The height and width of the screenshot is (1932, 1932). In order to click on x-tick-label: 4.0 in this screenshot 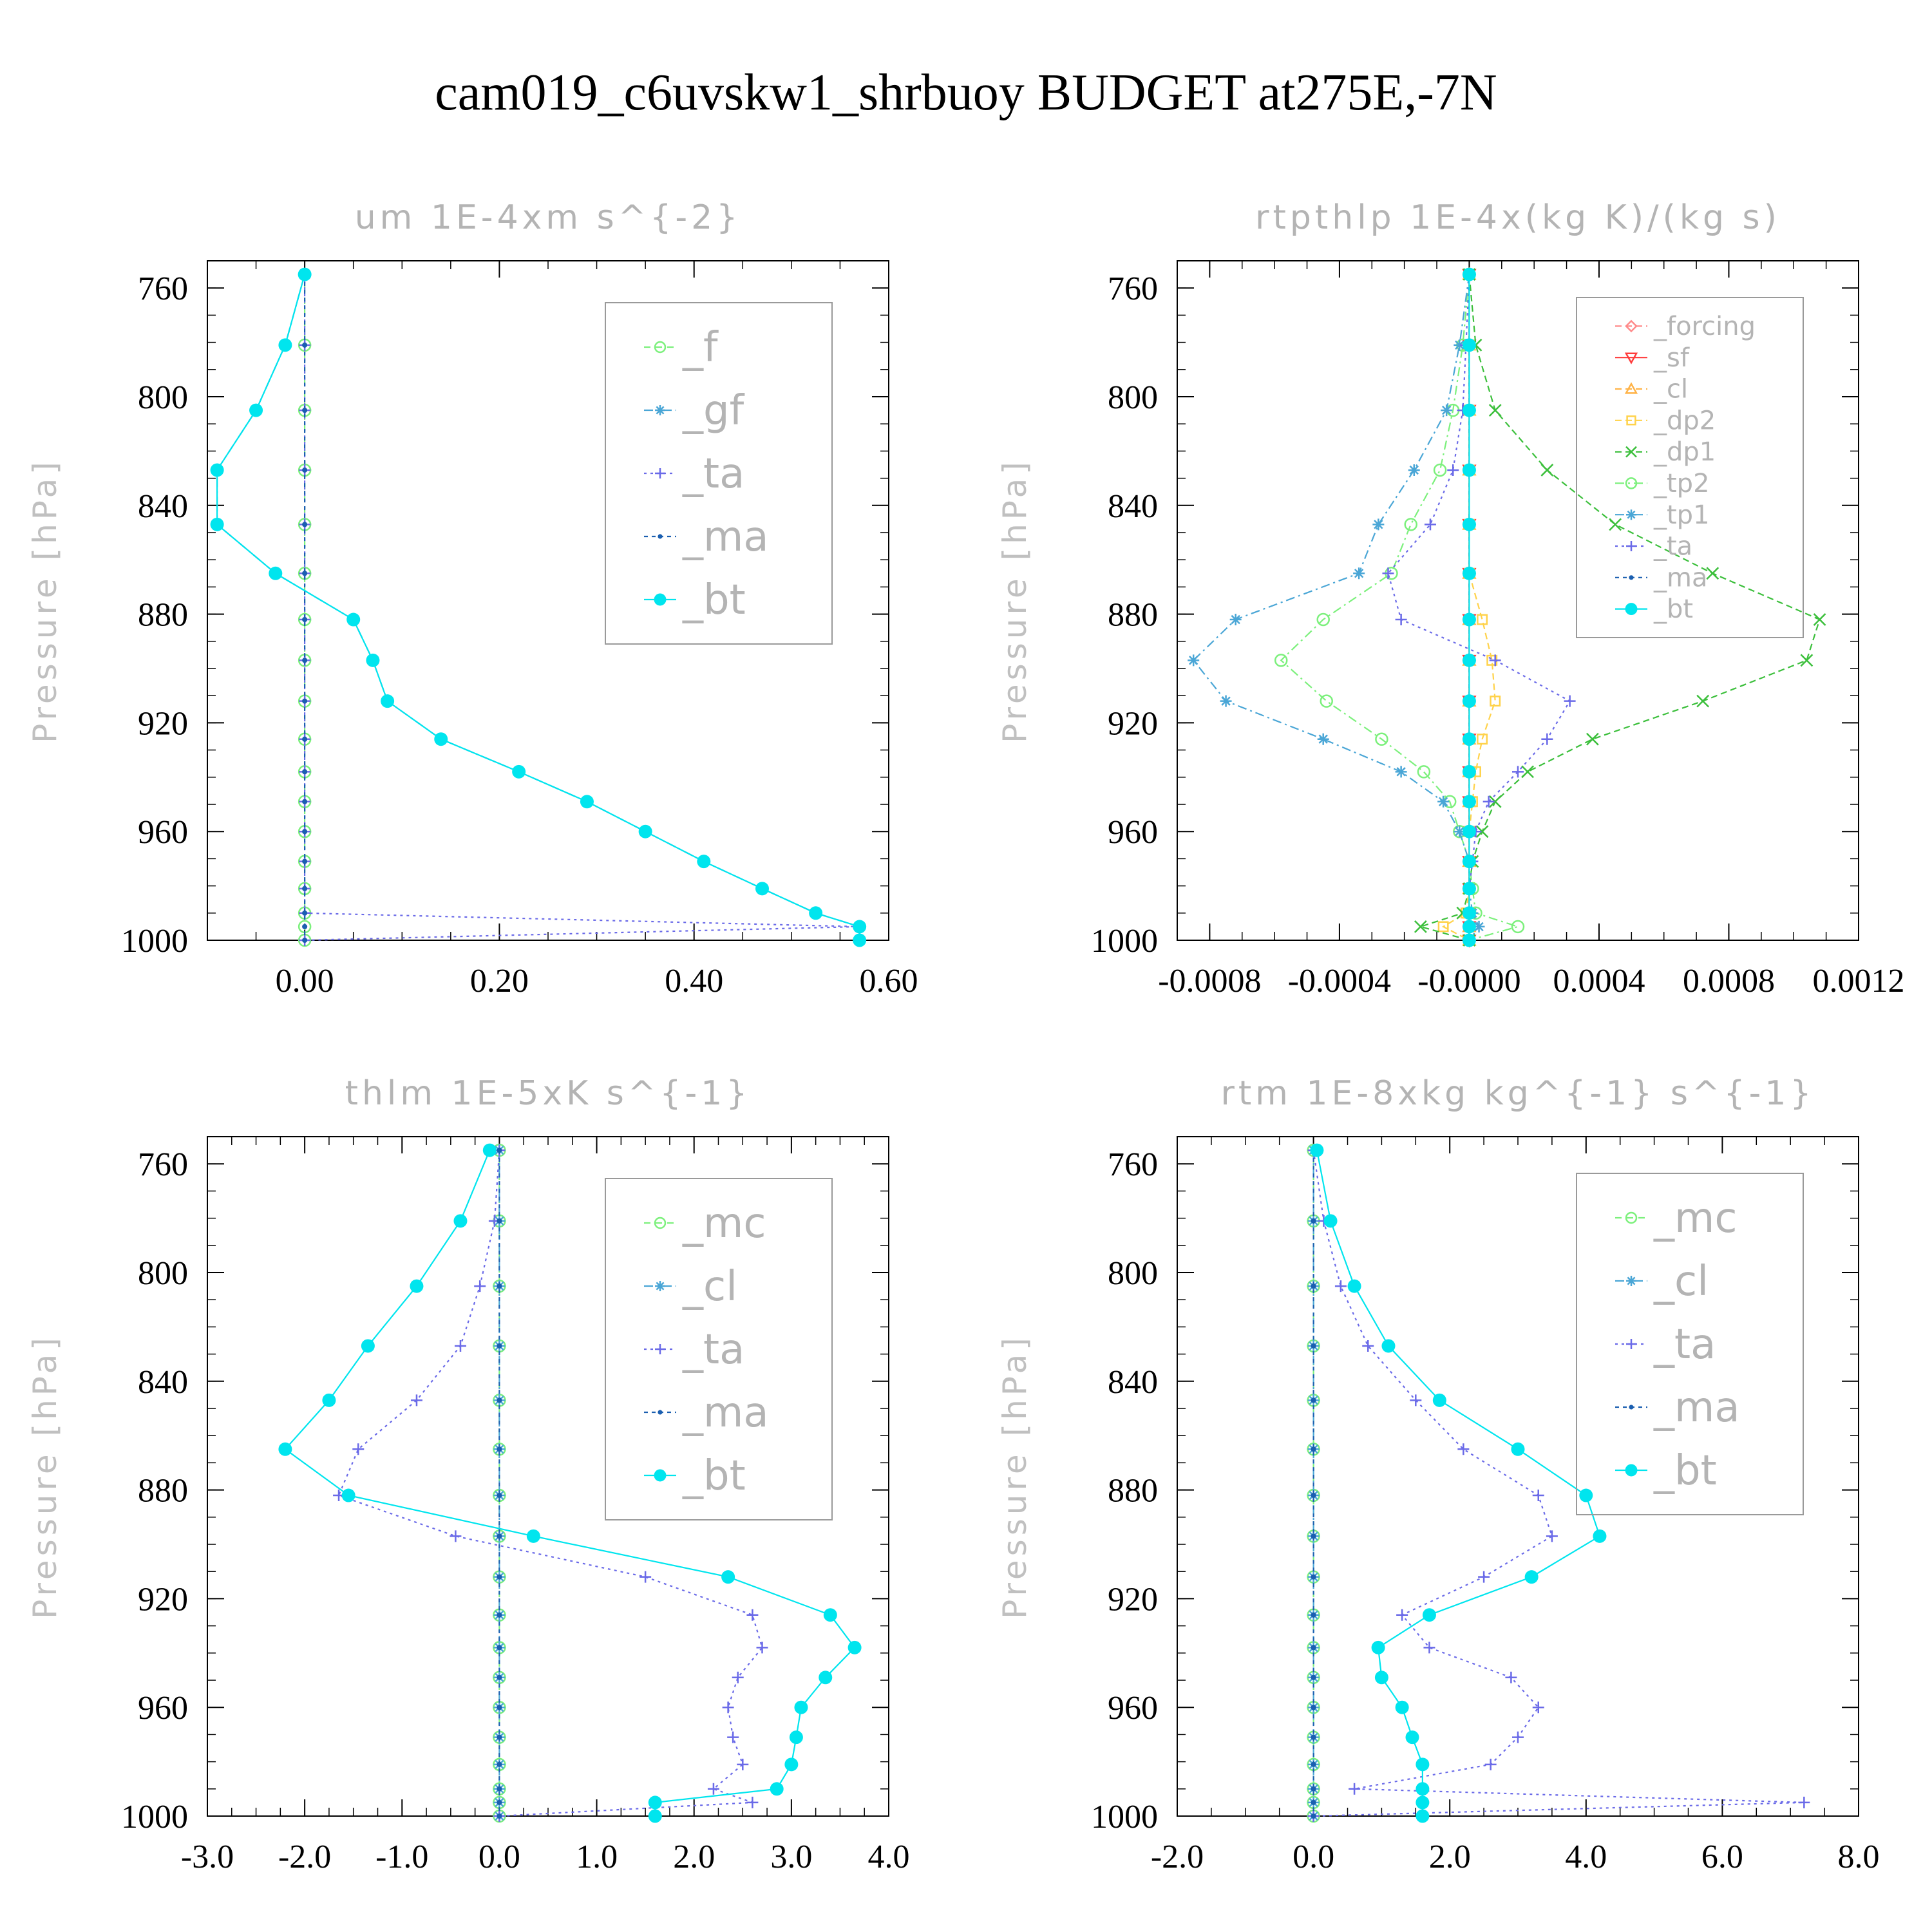, I will do `click(889, 1857)`.